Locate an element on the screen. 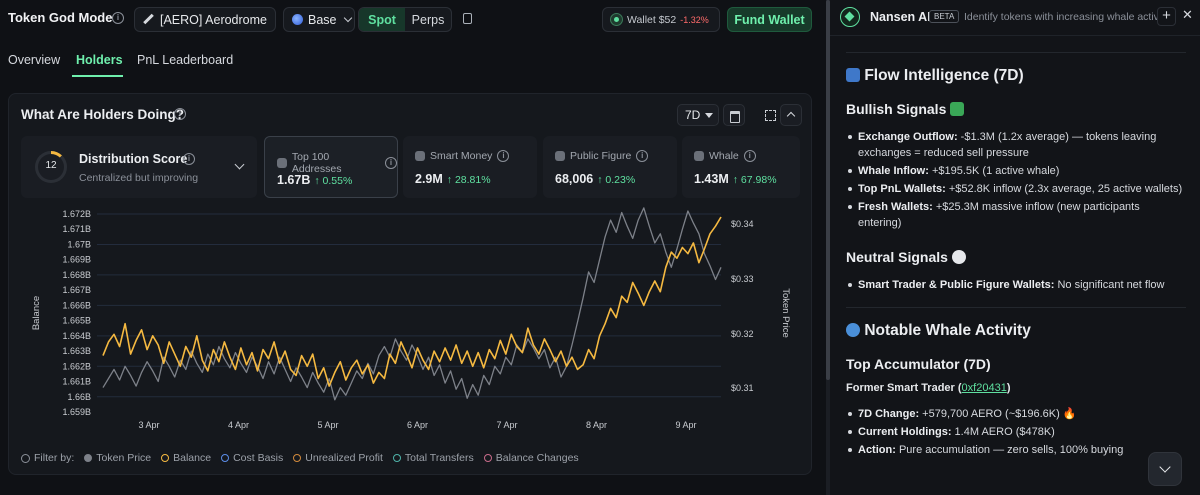 The image size is (1200, 495). stat-card-top-100: Top 100 Addresses i 1.67B ↑ 0.55% is located at coordinates (331, 167).